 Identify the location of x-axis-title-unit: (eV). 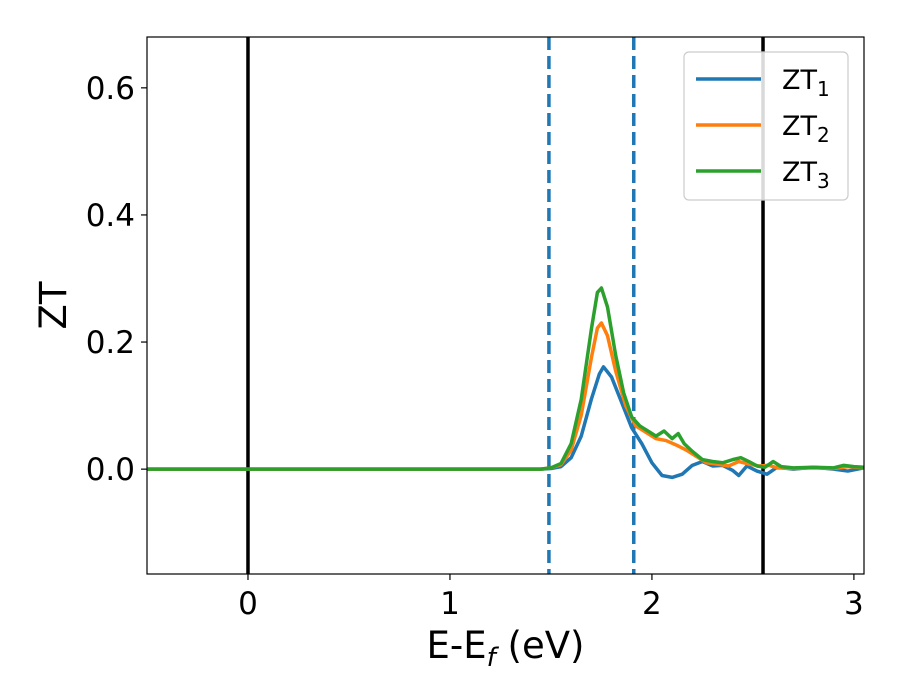
(540, 645).